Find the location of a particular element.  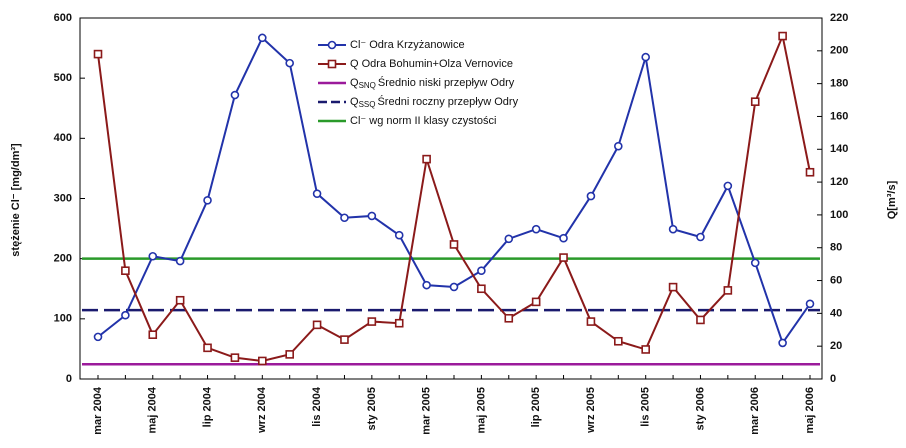

y-tick-label: 400 is located at coordinates (63, 138).